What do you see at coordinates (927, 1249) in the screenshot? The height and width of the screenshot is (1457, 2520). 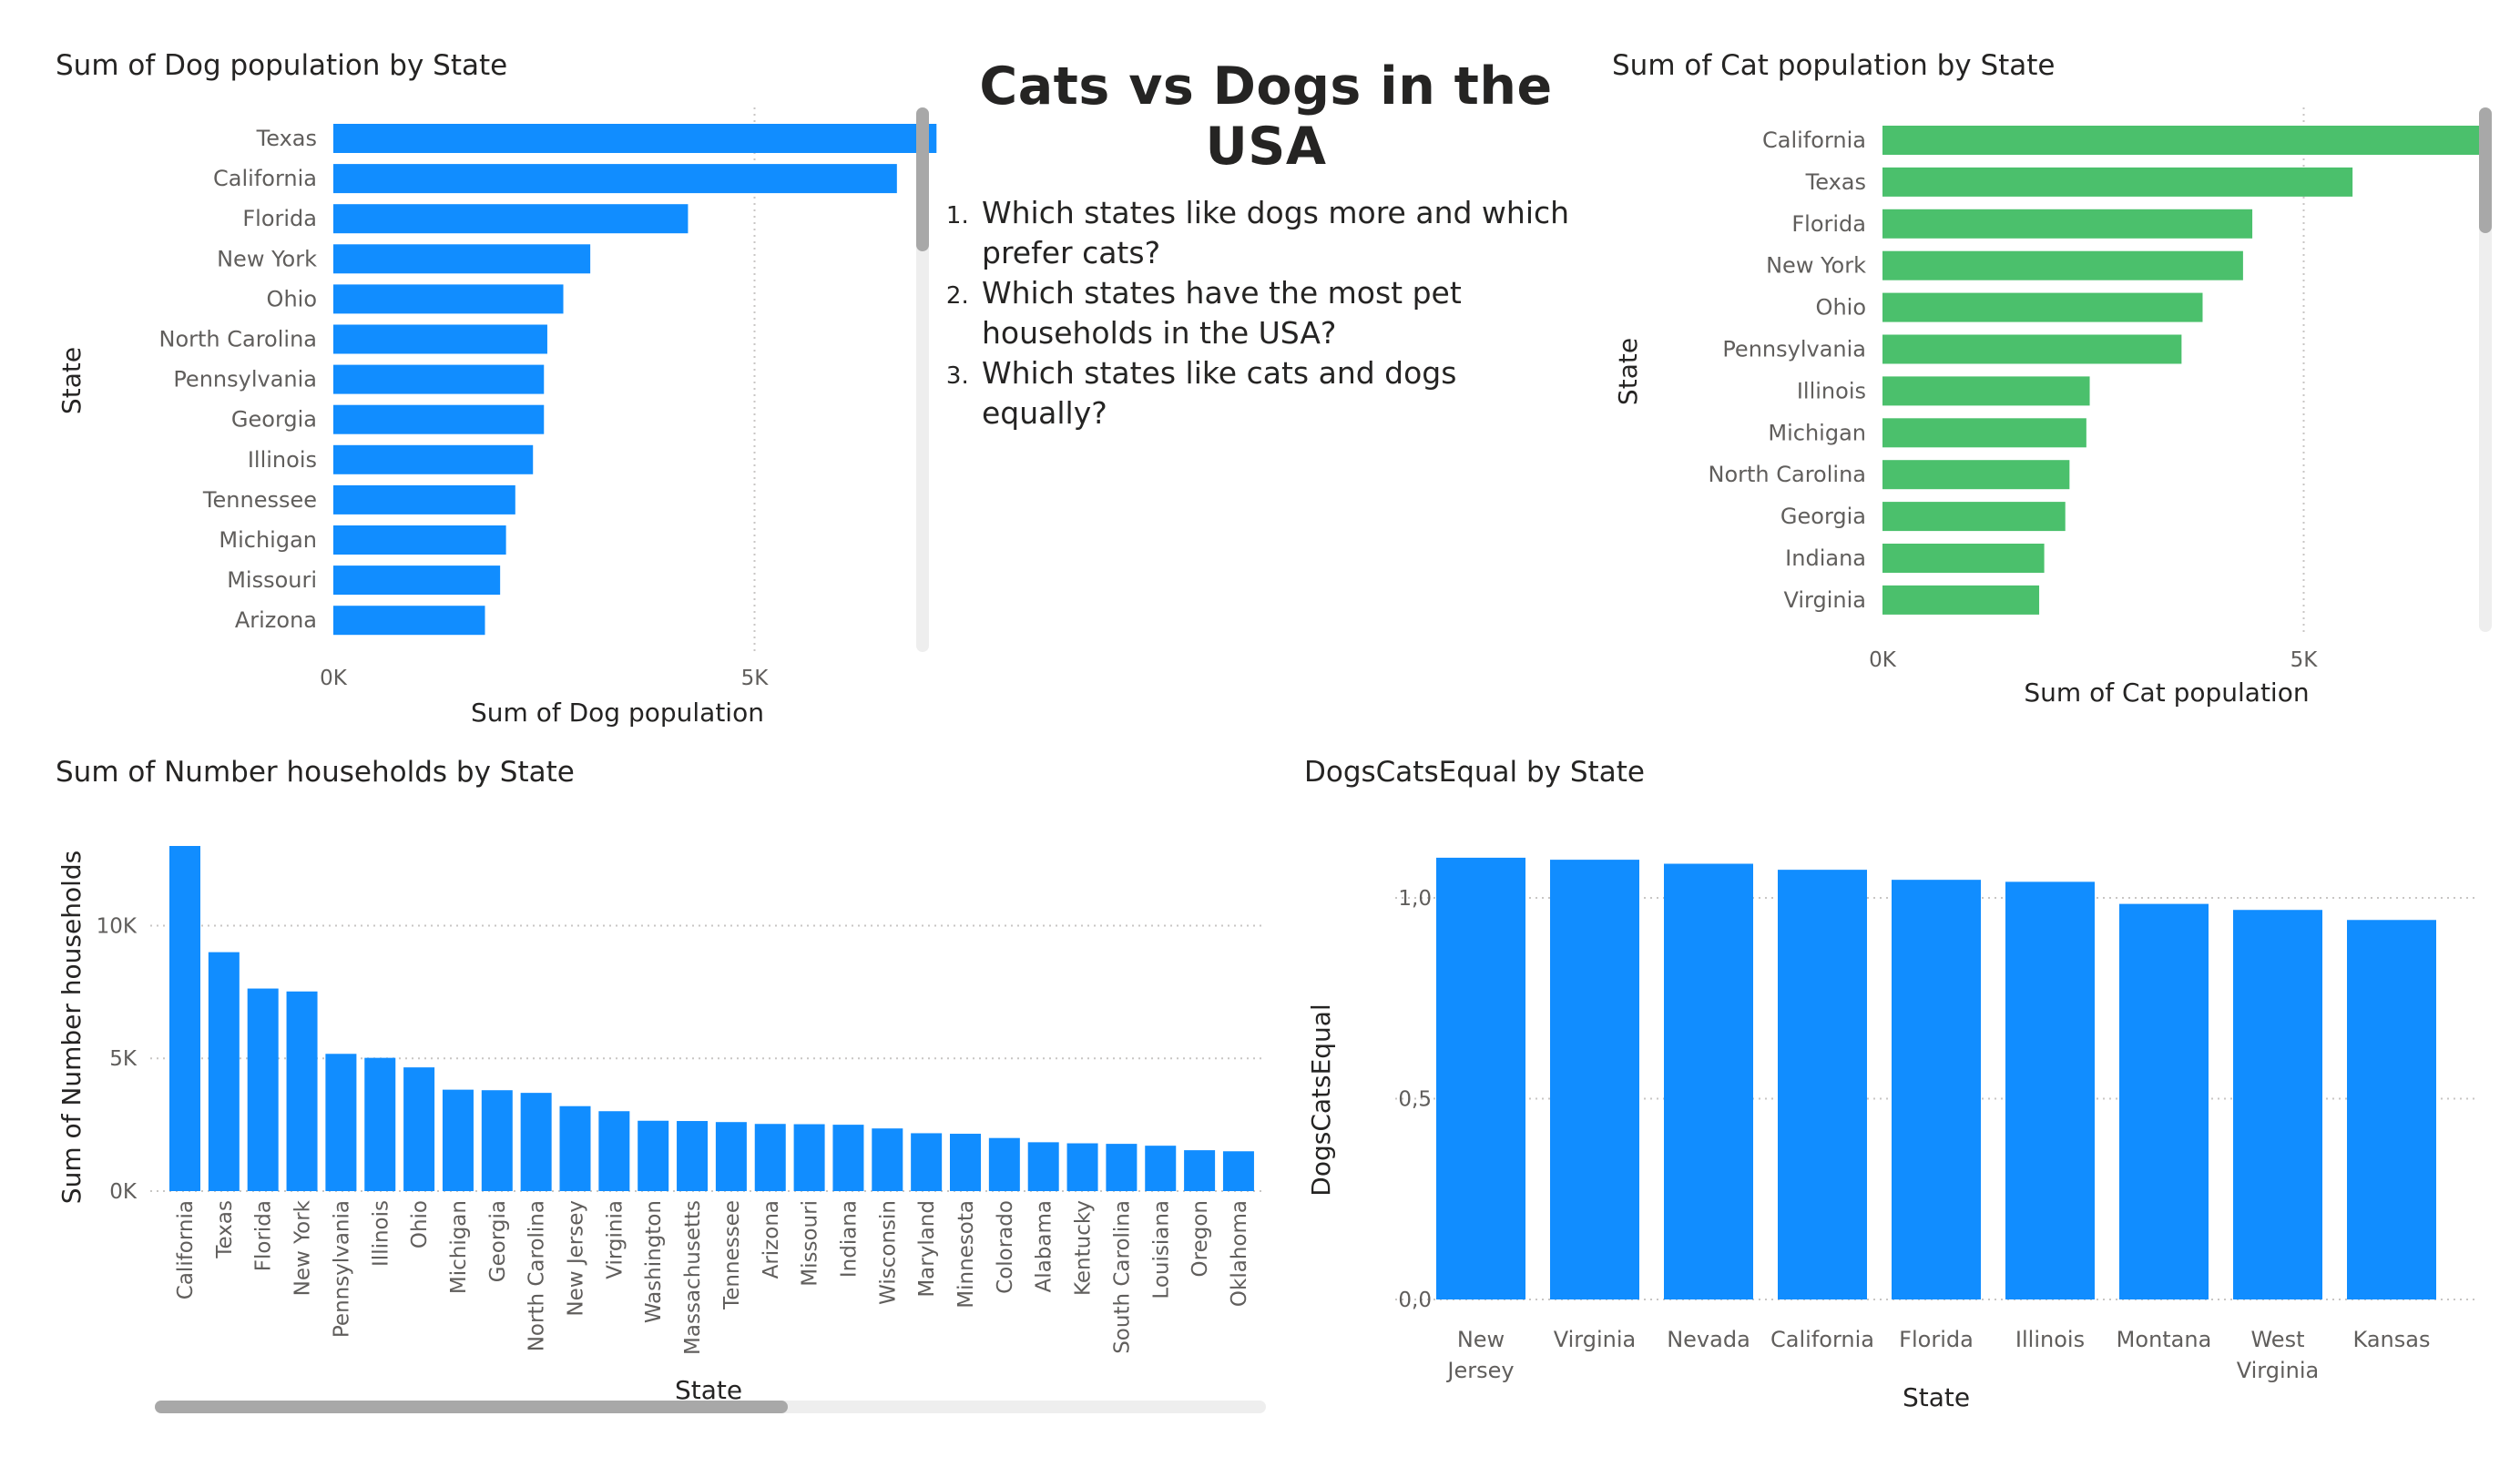 I see `category-label: Maryland` at bounding box center [927, 1249].